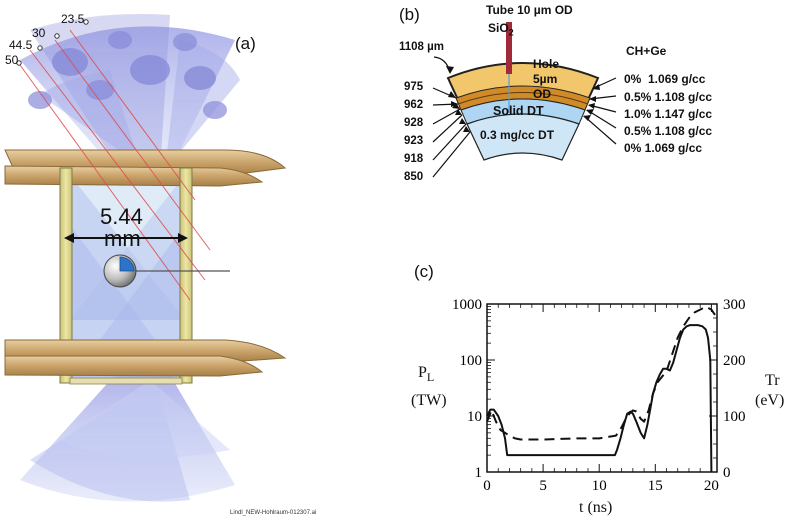 This screenshot has width=795, height=522. I want to click on y-right-tick-label: 100, so click(734, 417).